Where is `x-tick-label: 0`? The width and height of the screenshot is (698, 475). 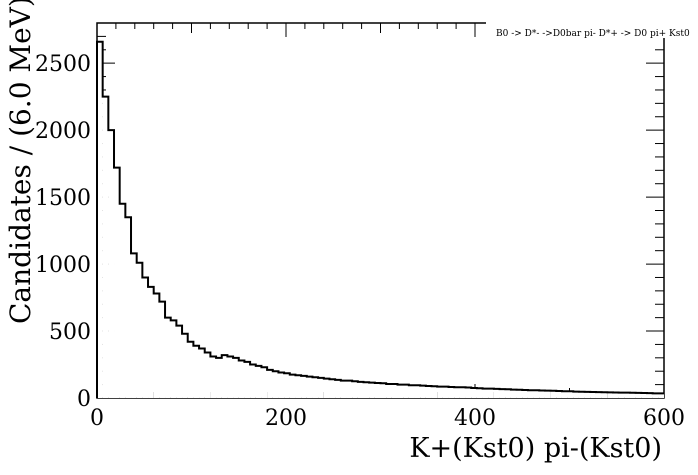 x-tick-label: 0 is located at coordinates (97, 418).